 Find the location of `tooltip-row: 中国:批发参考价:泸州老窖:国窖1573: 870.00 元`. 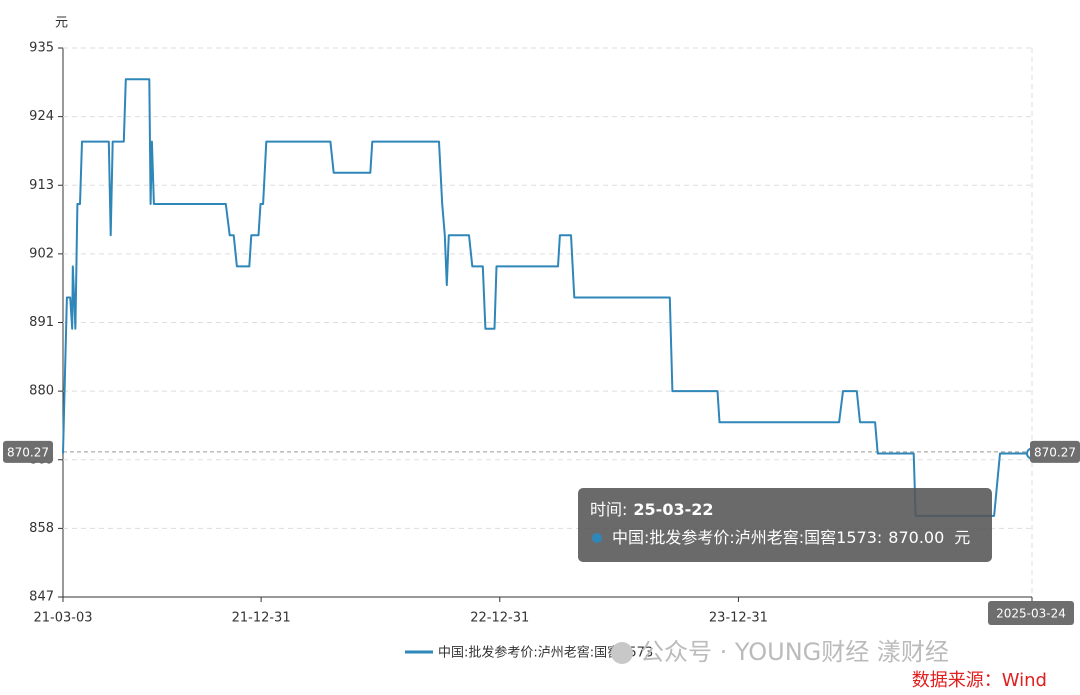

tooltip-row: 中国:批发参考价:泸州老窖:国窖1573: 870.00 元 is located at coordinates (791, 537).